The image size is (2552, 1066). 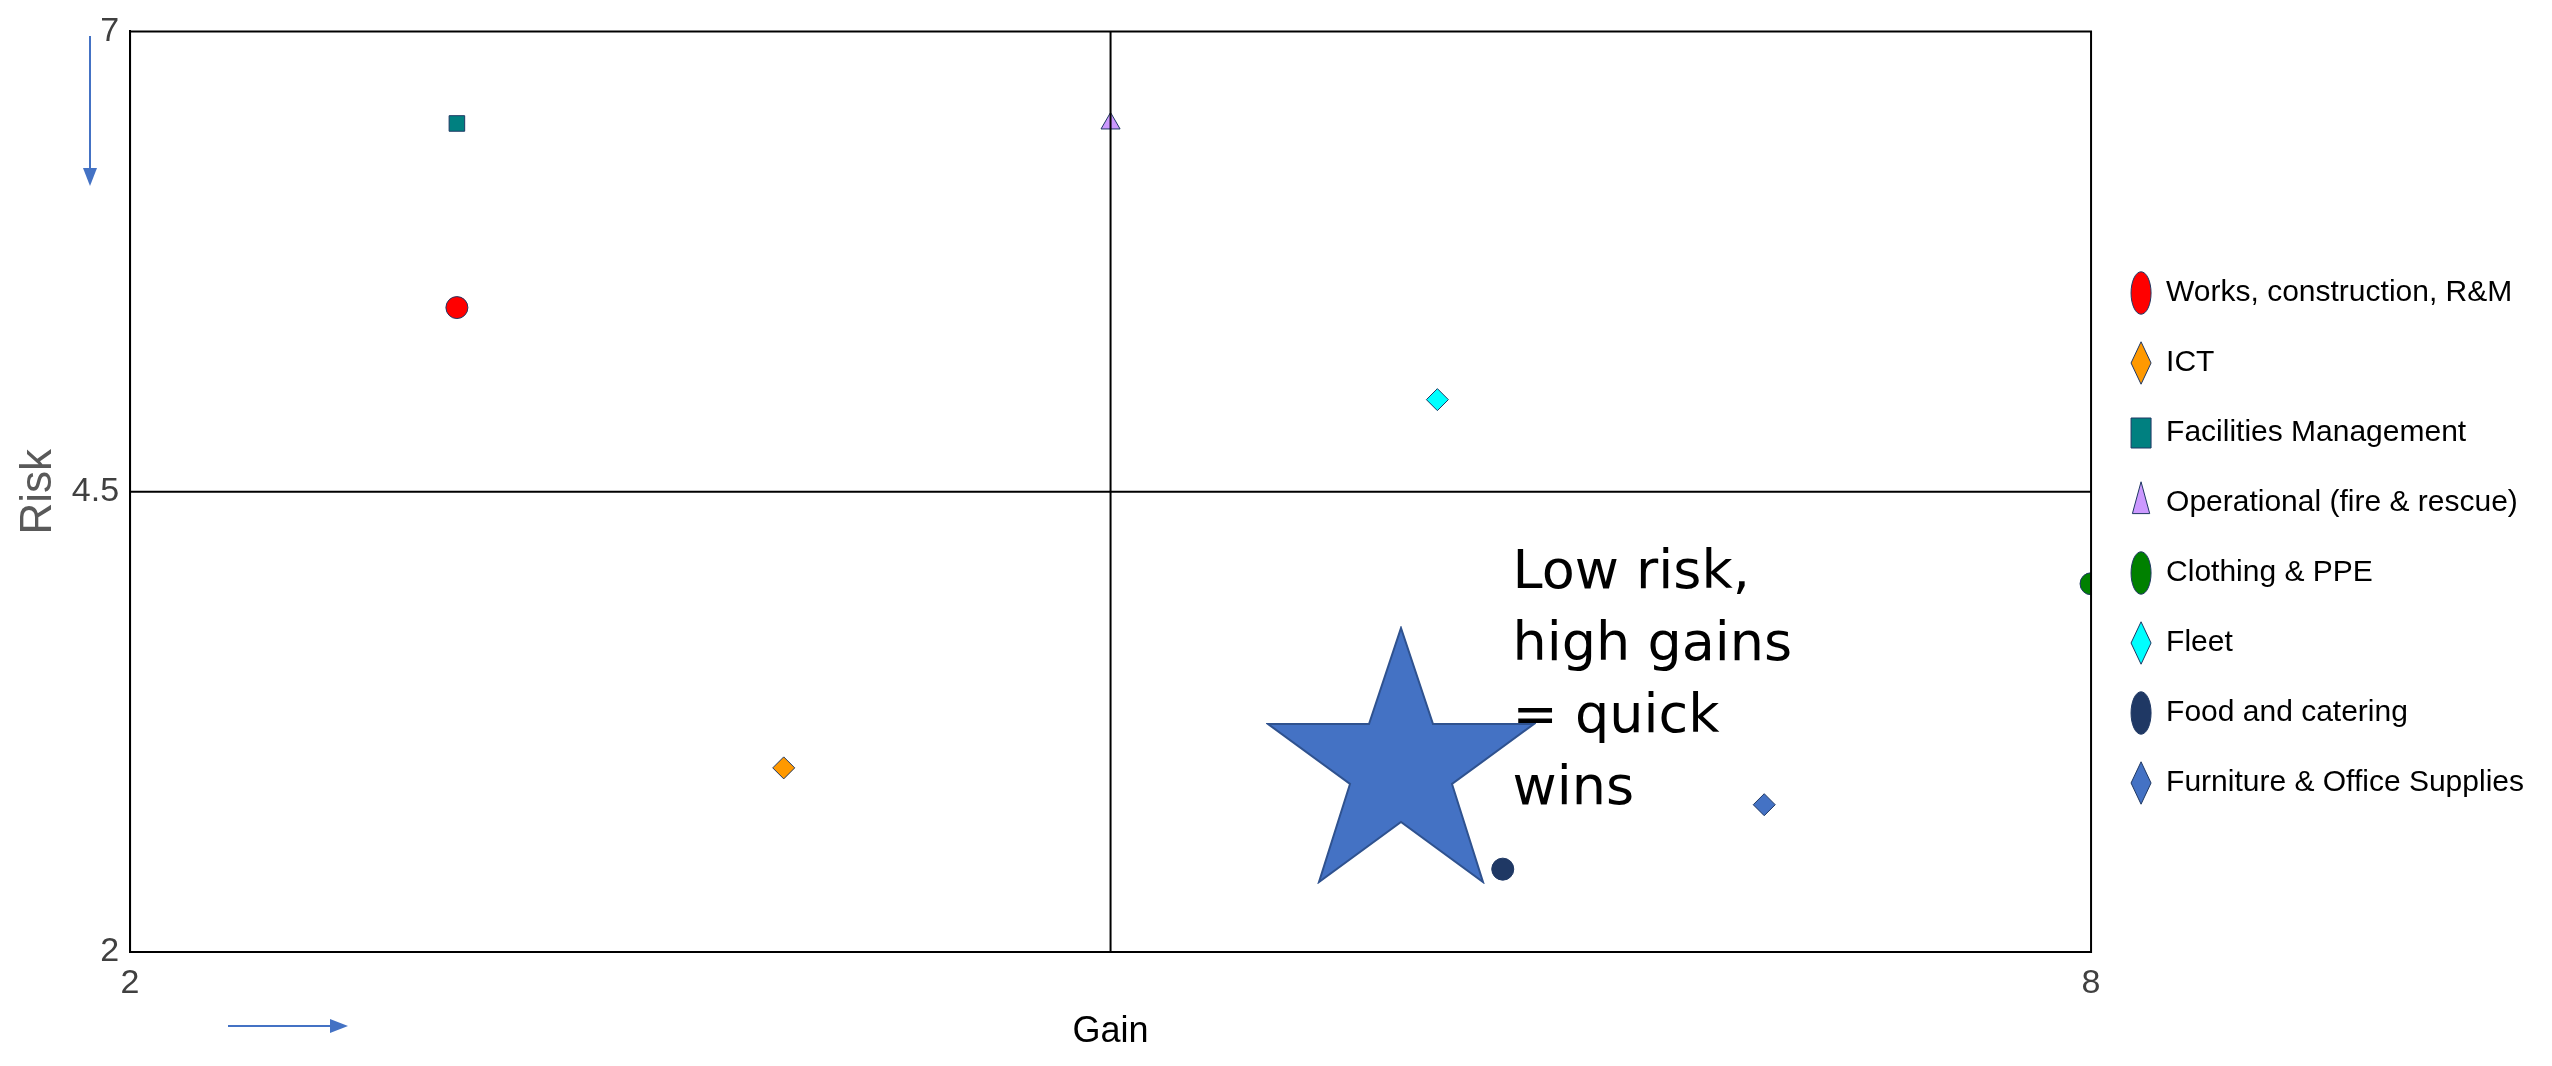 I want to click on y-tick-label: 7, so click(x=110, y=28).